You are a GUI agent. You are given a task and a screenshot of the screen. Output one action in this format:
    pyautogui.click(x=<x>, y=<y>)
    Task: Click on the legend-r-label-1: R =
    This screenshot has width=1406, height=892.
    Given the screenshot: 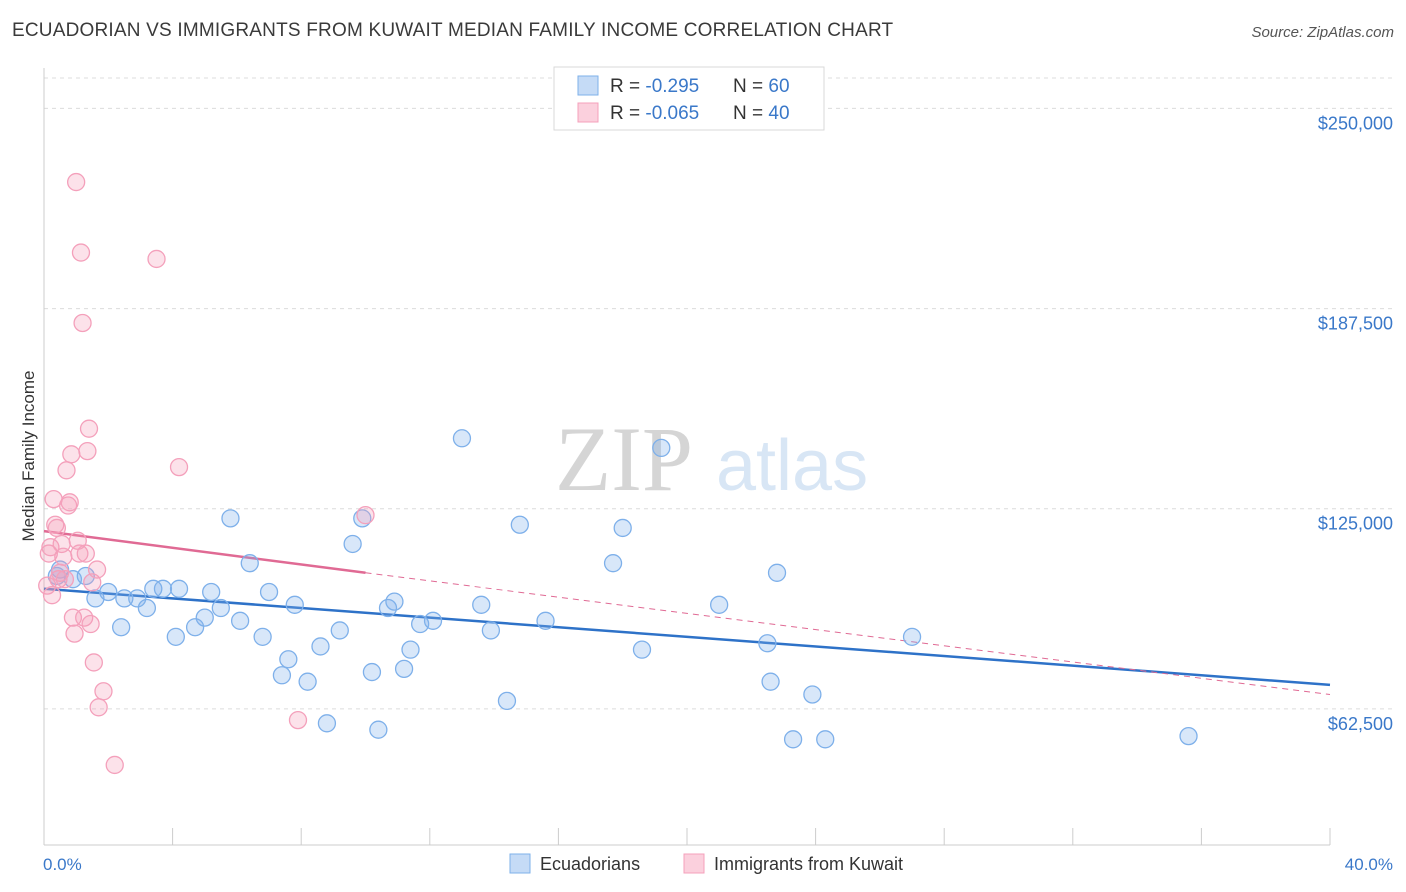 What is the action you would take?
    pyautogui.click(x=627, y=86)
    